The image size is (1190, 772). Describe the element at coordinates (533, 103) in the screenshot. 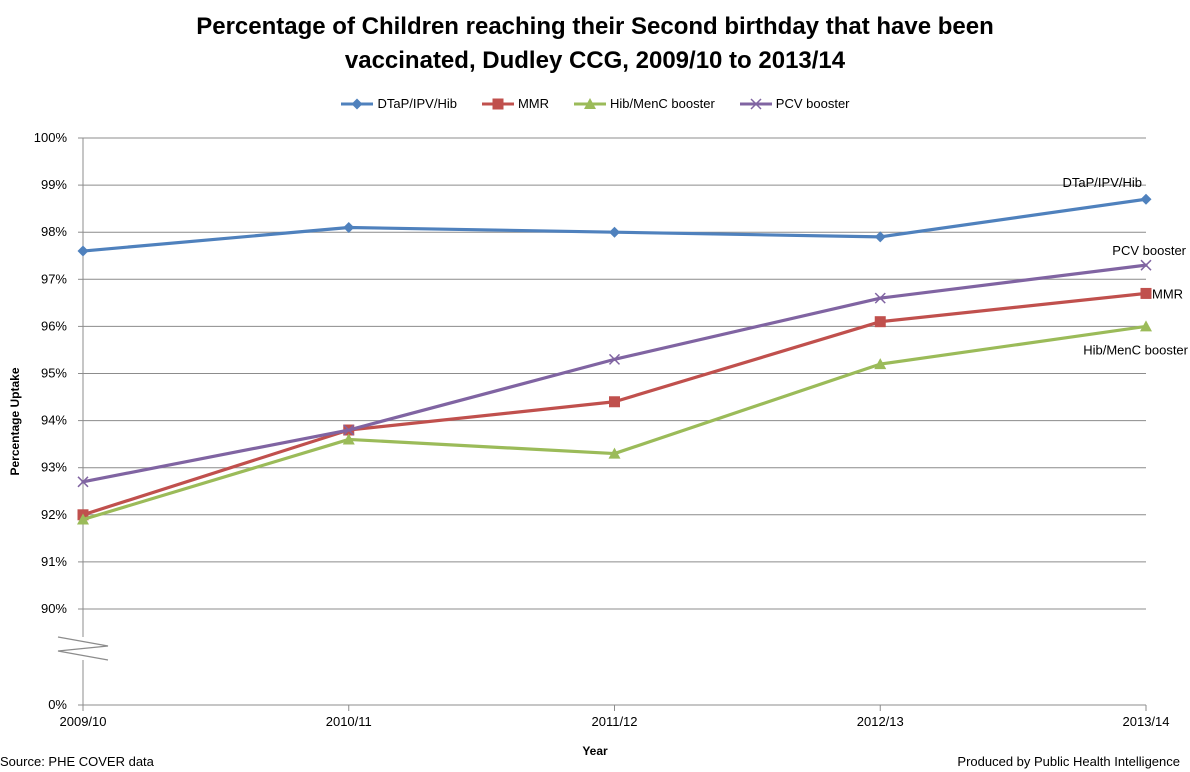

I see `legend-label: MMR` at that location.